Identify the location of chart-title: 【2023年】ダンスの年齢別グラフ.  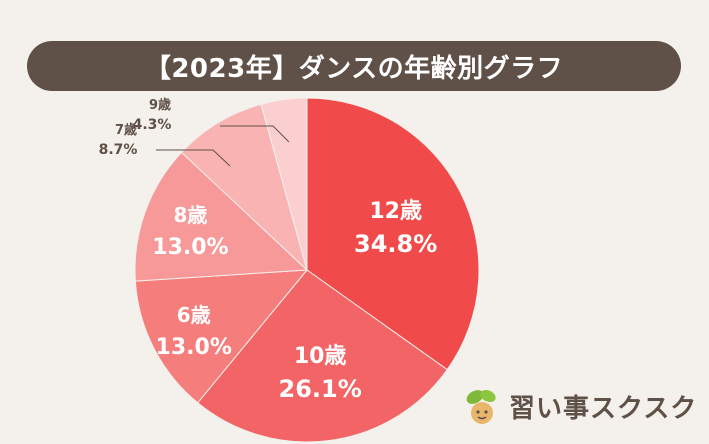
(354, 68).